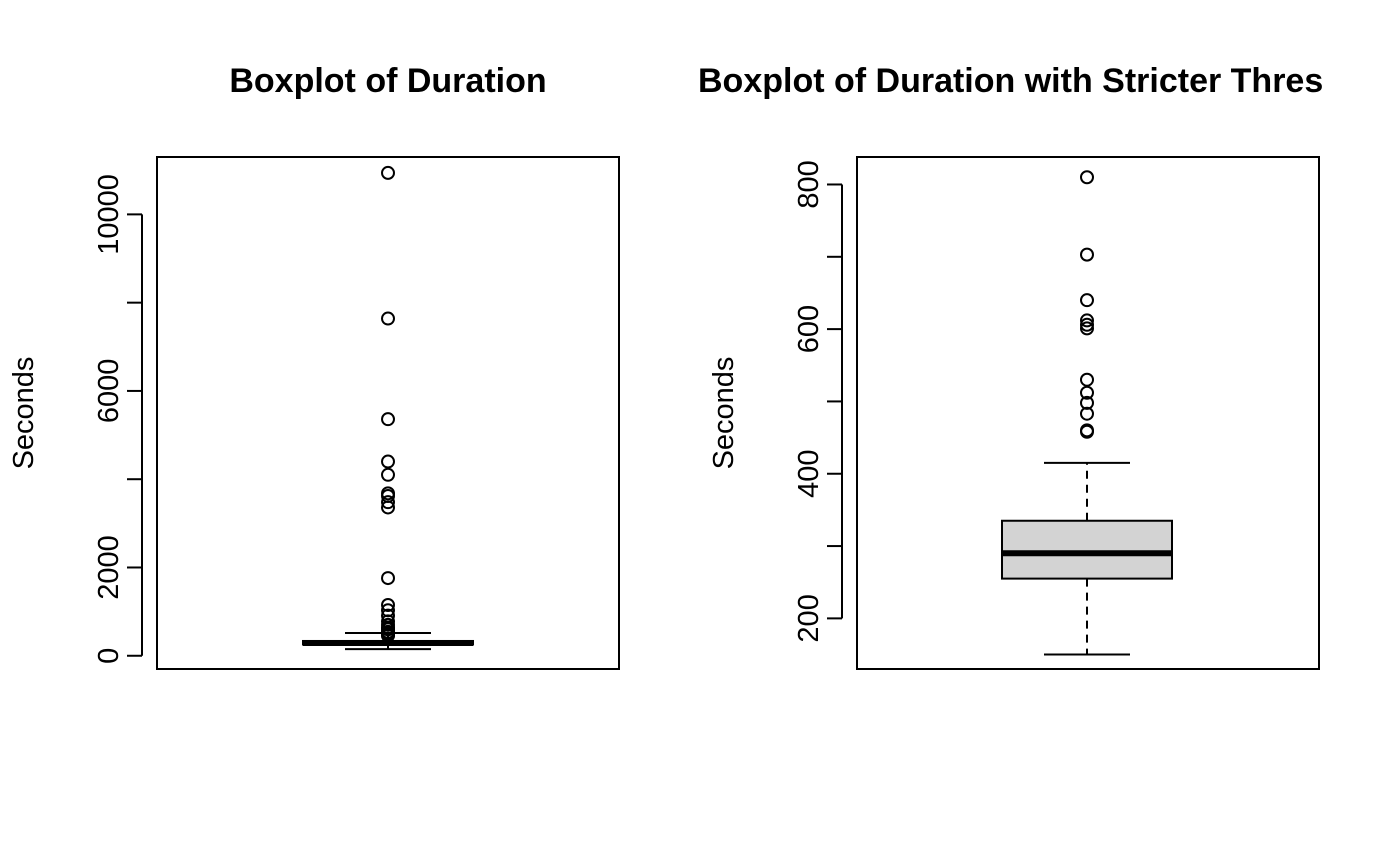 The width and height of the screenshot is (1400, 865). What do you see at coordinates (818, 401) in the screenshot?
I see `y-axis: 200 400 600 800` at bounding box center [818, 401].